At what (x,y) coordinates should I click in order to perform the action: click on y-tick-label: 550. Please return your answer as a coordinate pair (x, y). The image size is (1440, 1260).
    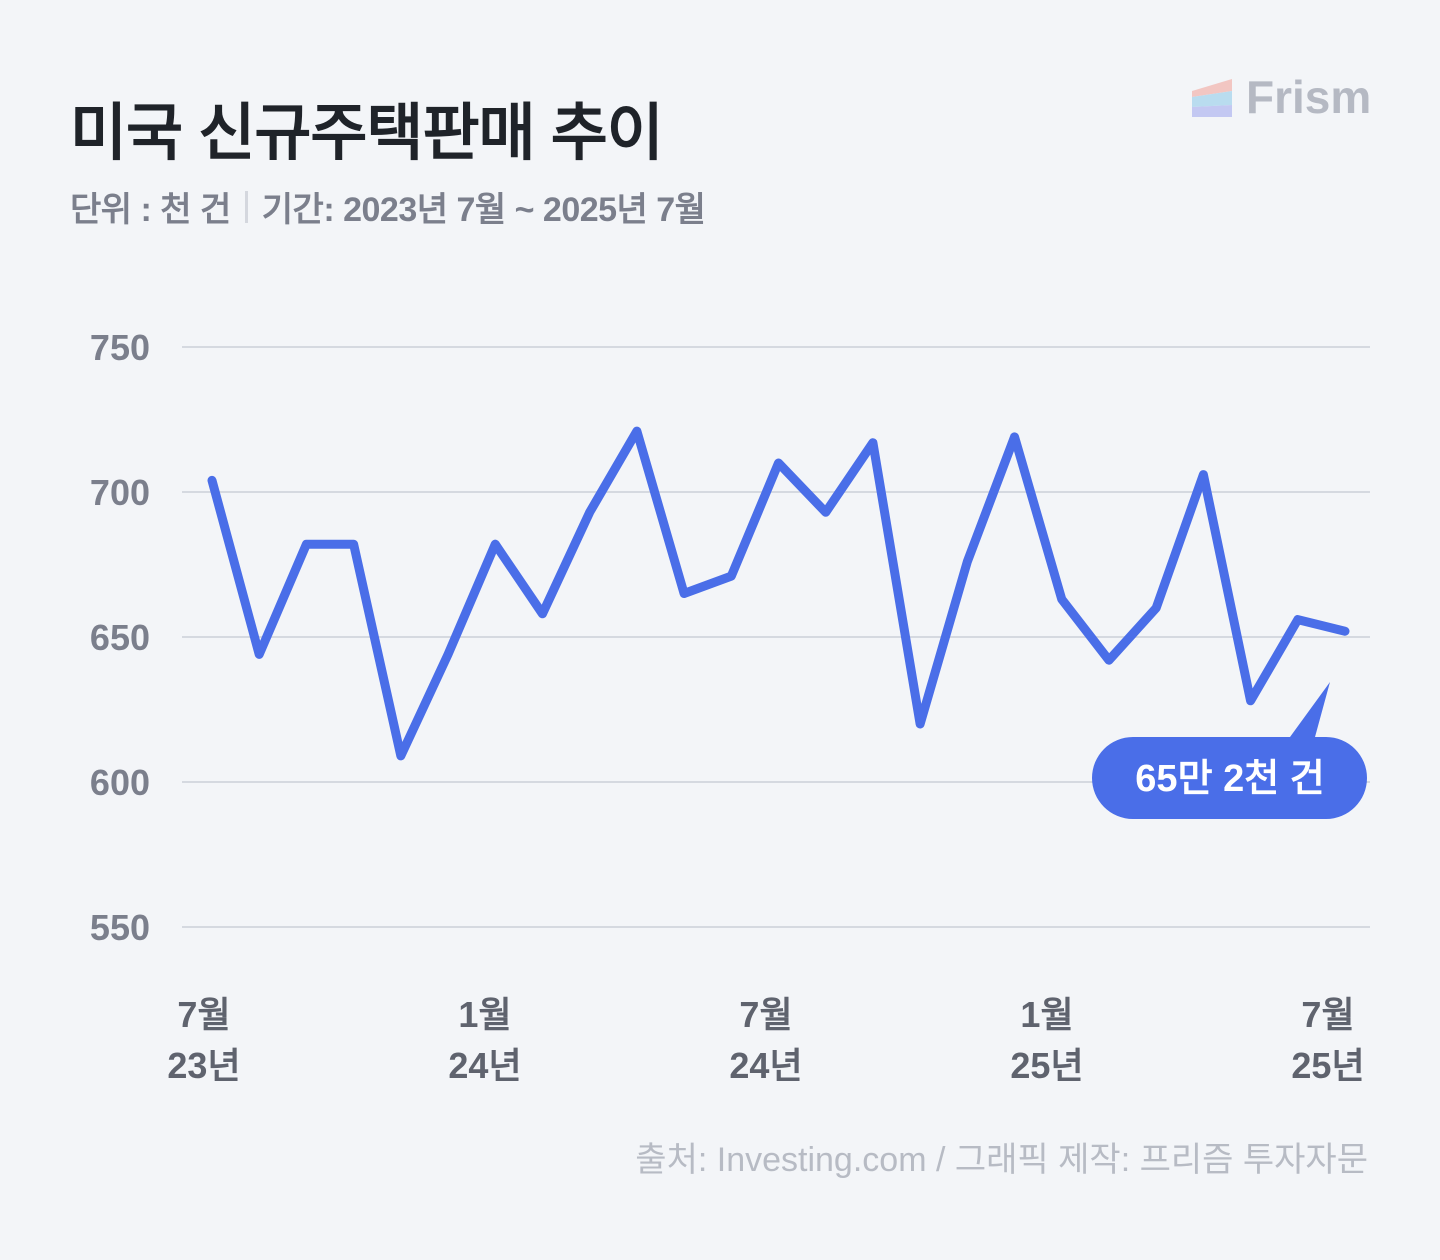
    Looking at the image, I should click on (120, 927).